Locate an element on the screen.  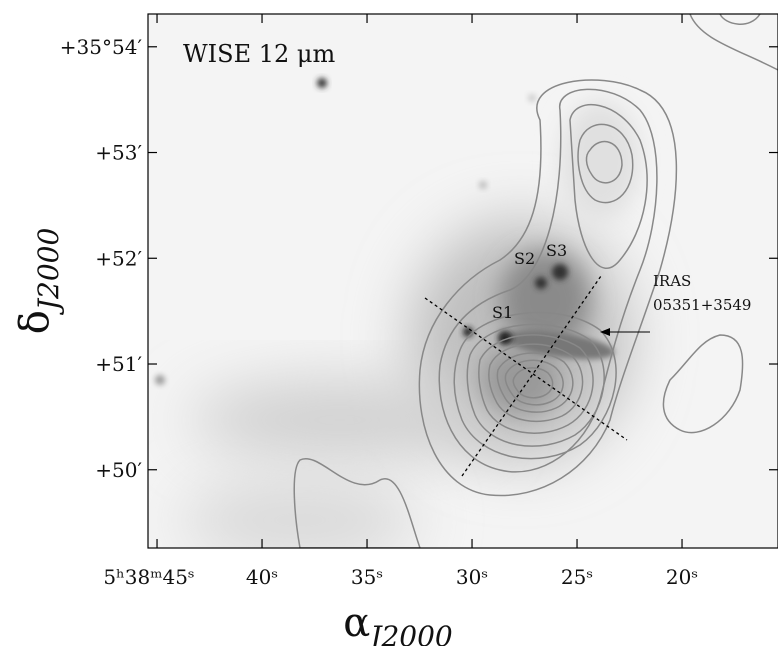
annotation: IRAS is located at coordinates (672, 281).